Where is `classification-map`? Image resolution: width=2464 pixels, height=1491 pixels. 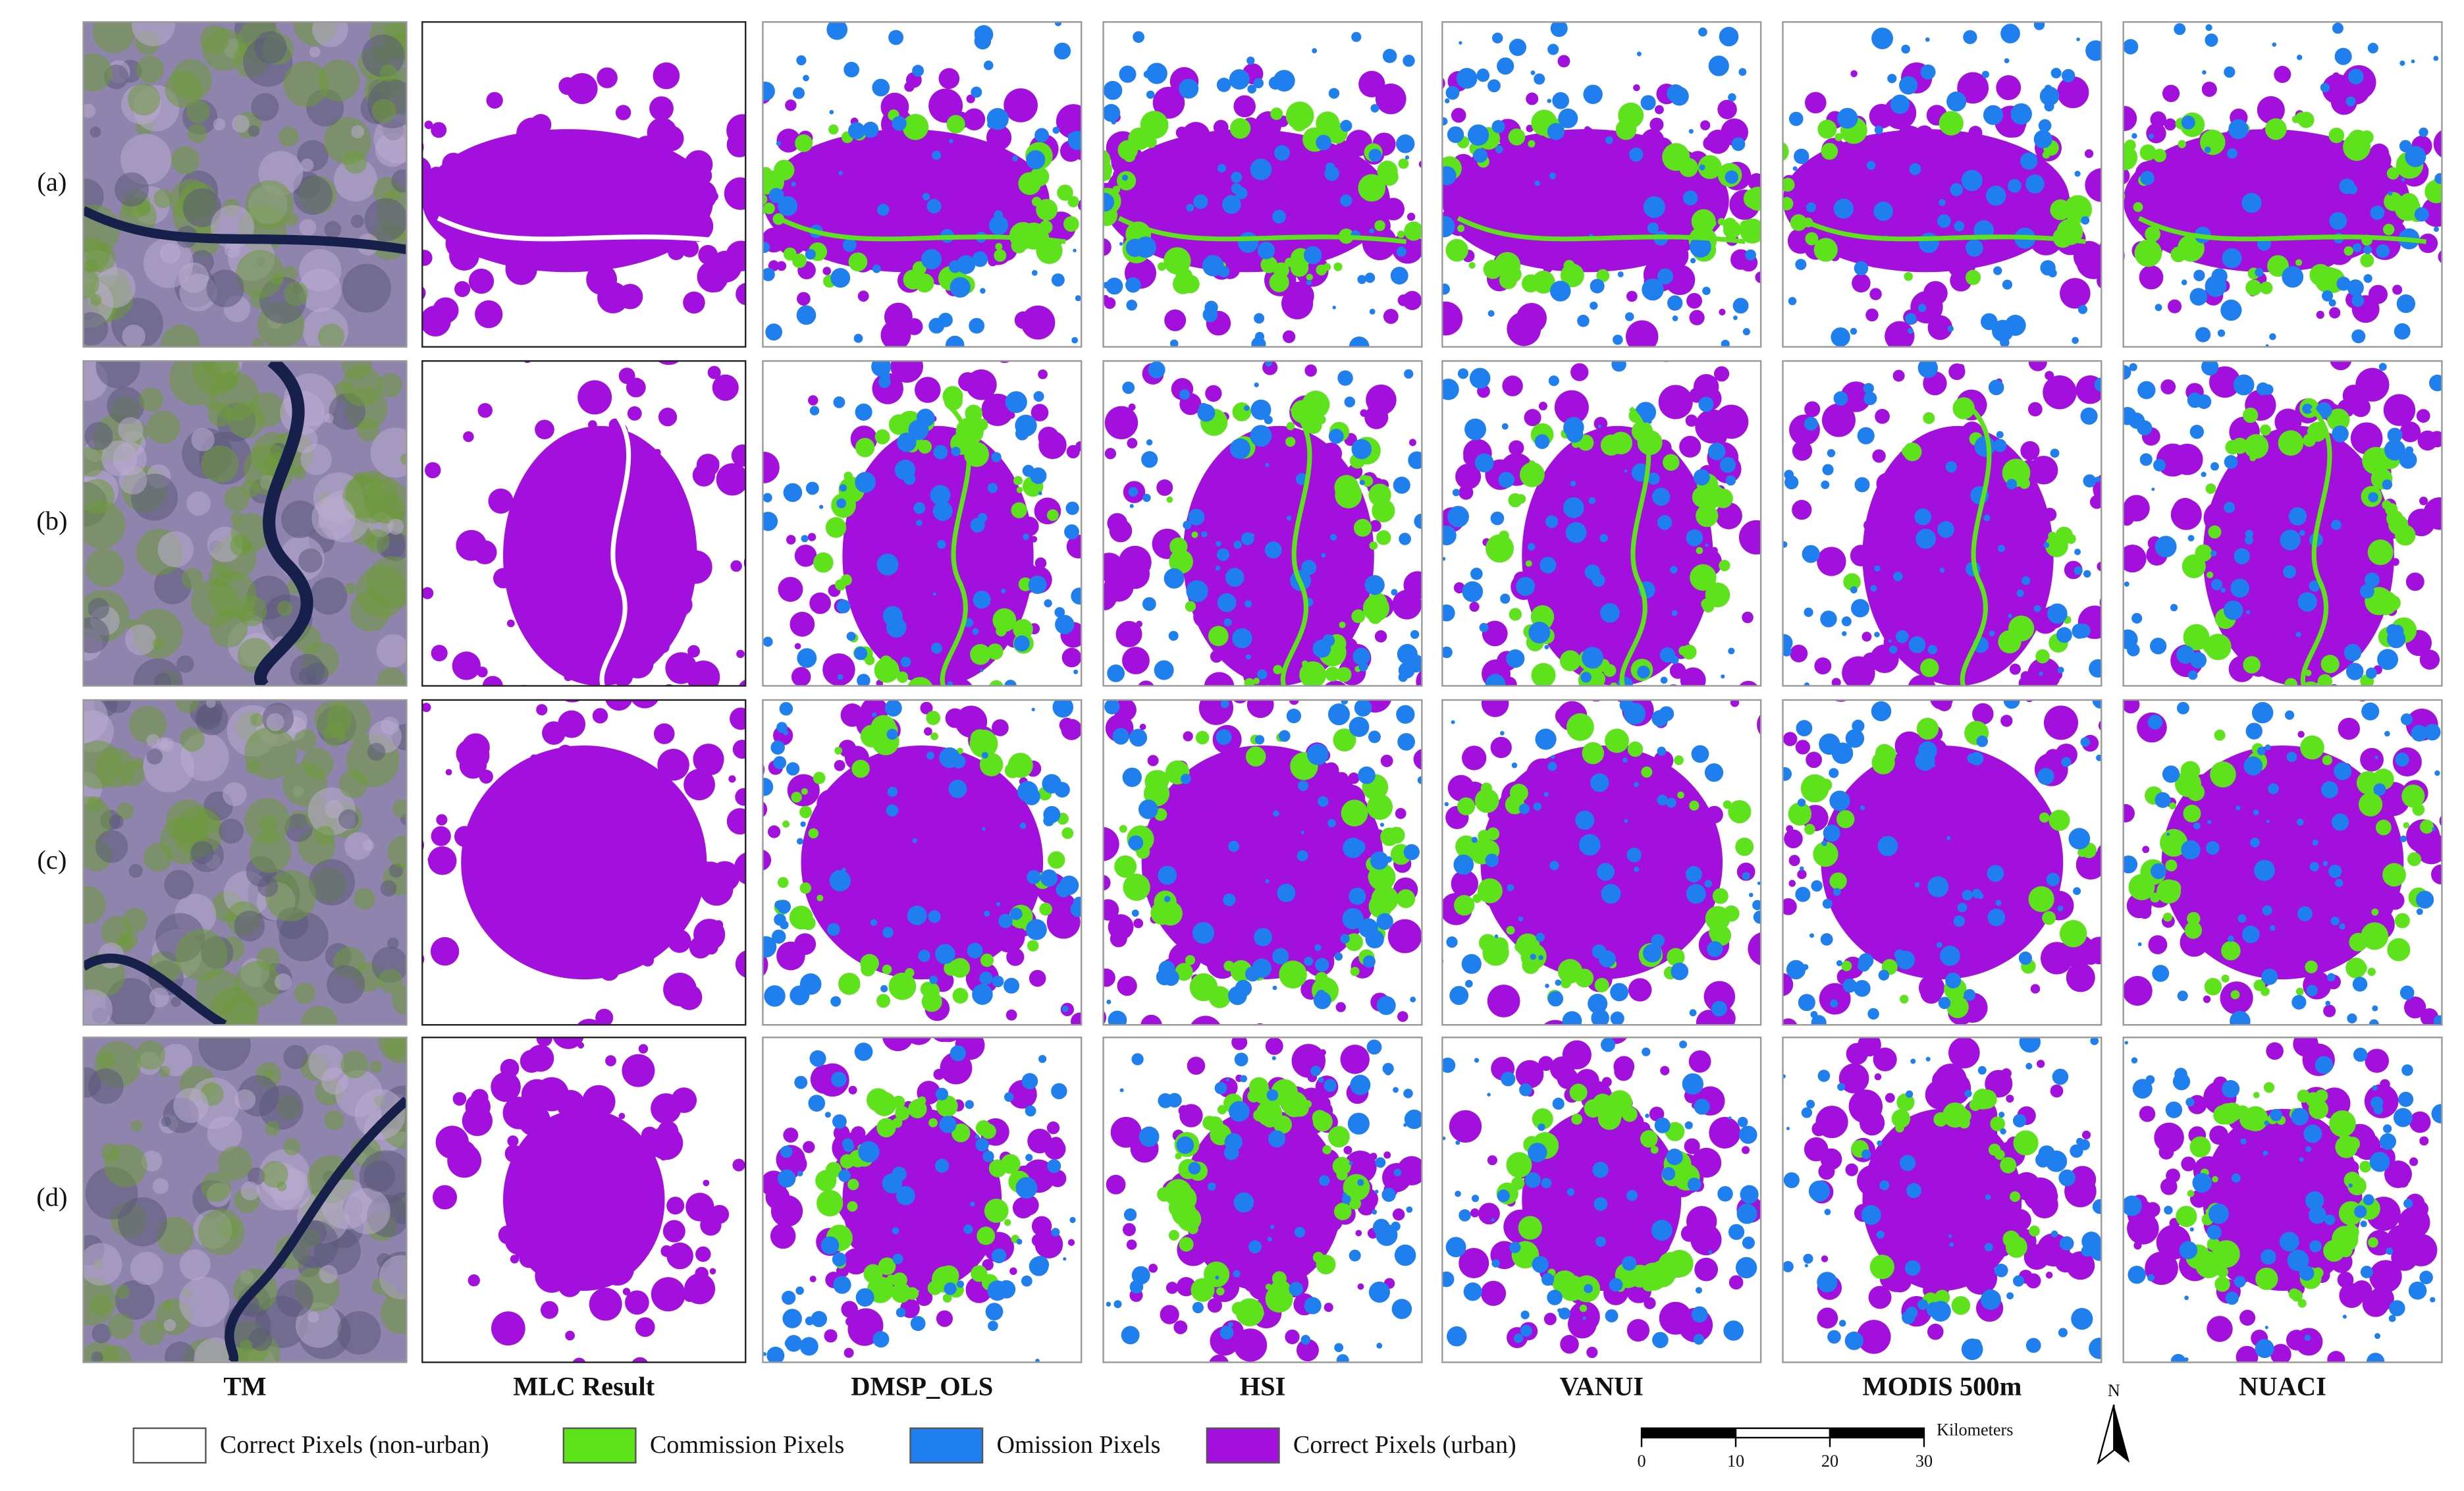
classification-map is located at coordinates (1601, 1200).